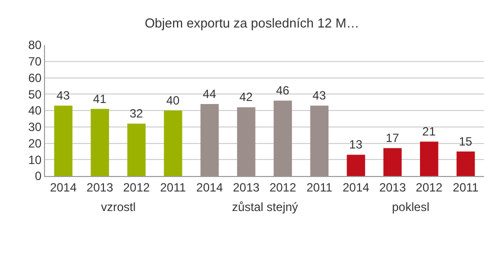 Image resolution: width=504 pixels, height=261 pixels. What do you see at coordinates (173, 101) in the screenshot?
I see `data-label: 40` at bounding box center [173, 101].